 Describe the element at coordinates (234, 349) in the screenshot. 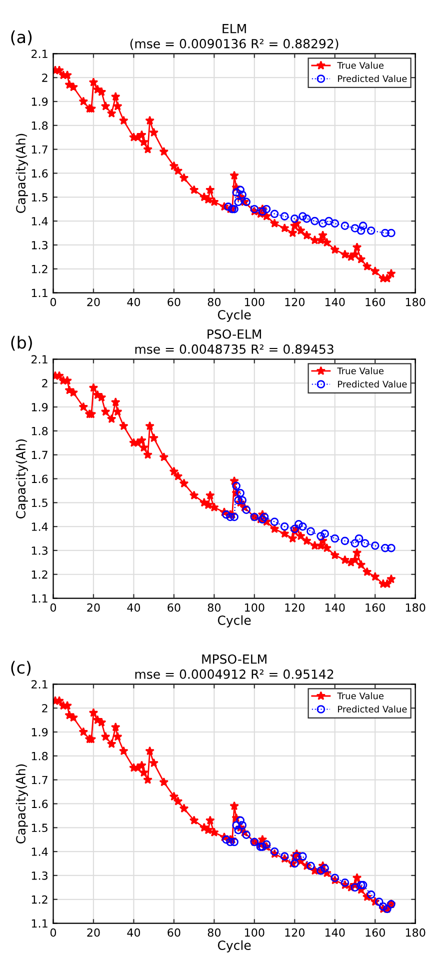

I see `chart-subtitle: mse = 0.0048735 R² = 0.89453` at that location.